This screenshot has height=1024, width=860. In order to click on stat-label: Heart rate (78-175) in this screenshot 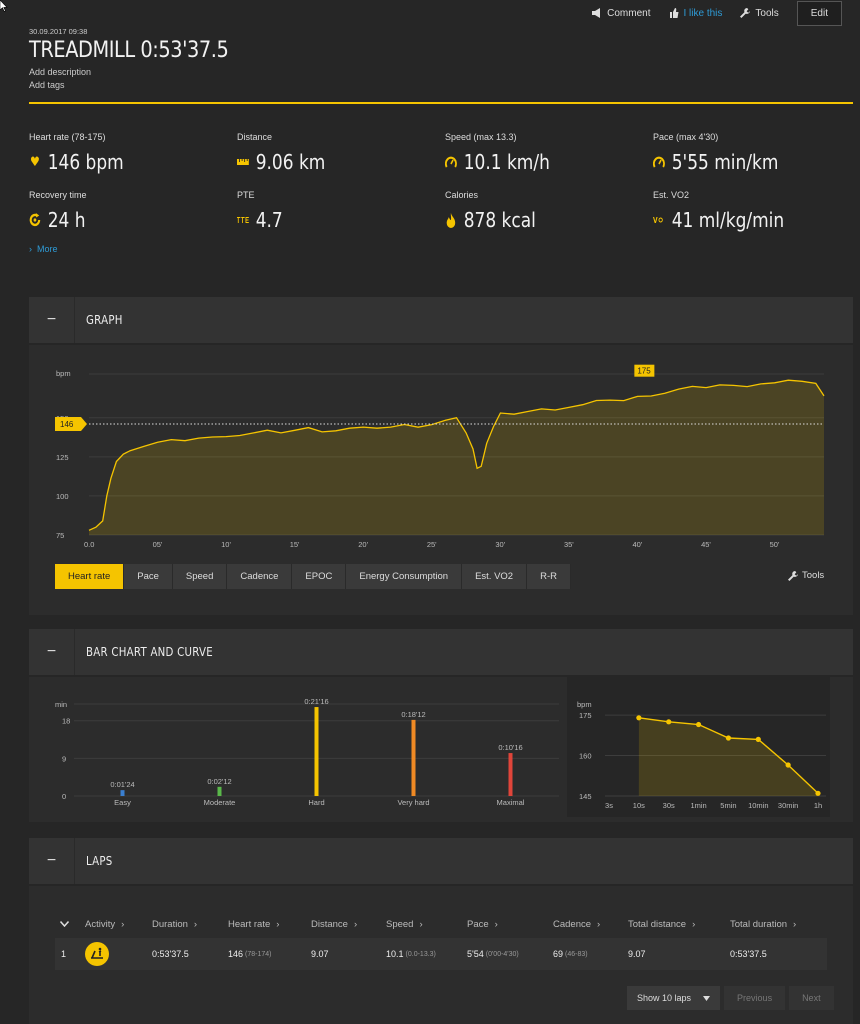, I will do `click(67, 137)`.